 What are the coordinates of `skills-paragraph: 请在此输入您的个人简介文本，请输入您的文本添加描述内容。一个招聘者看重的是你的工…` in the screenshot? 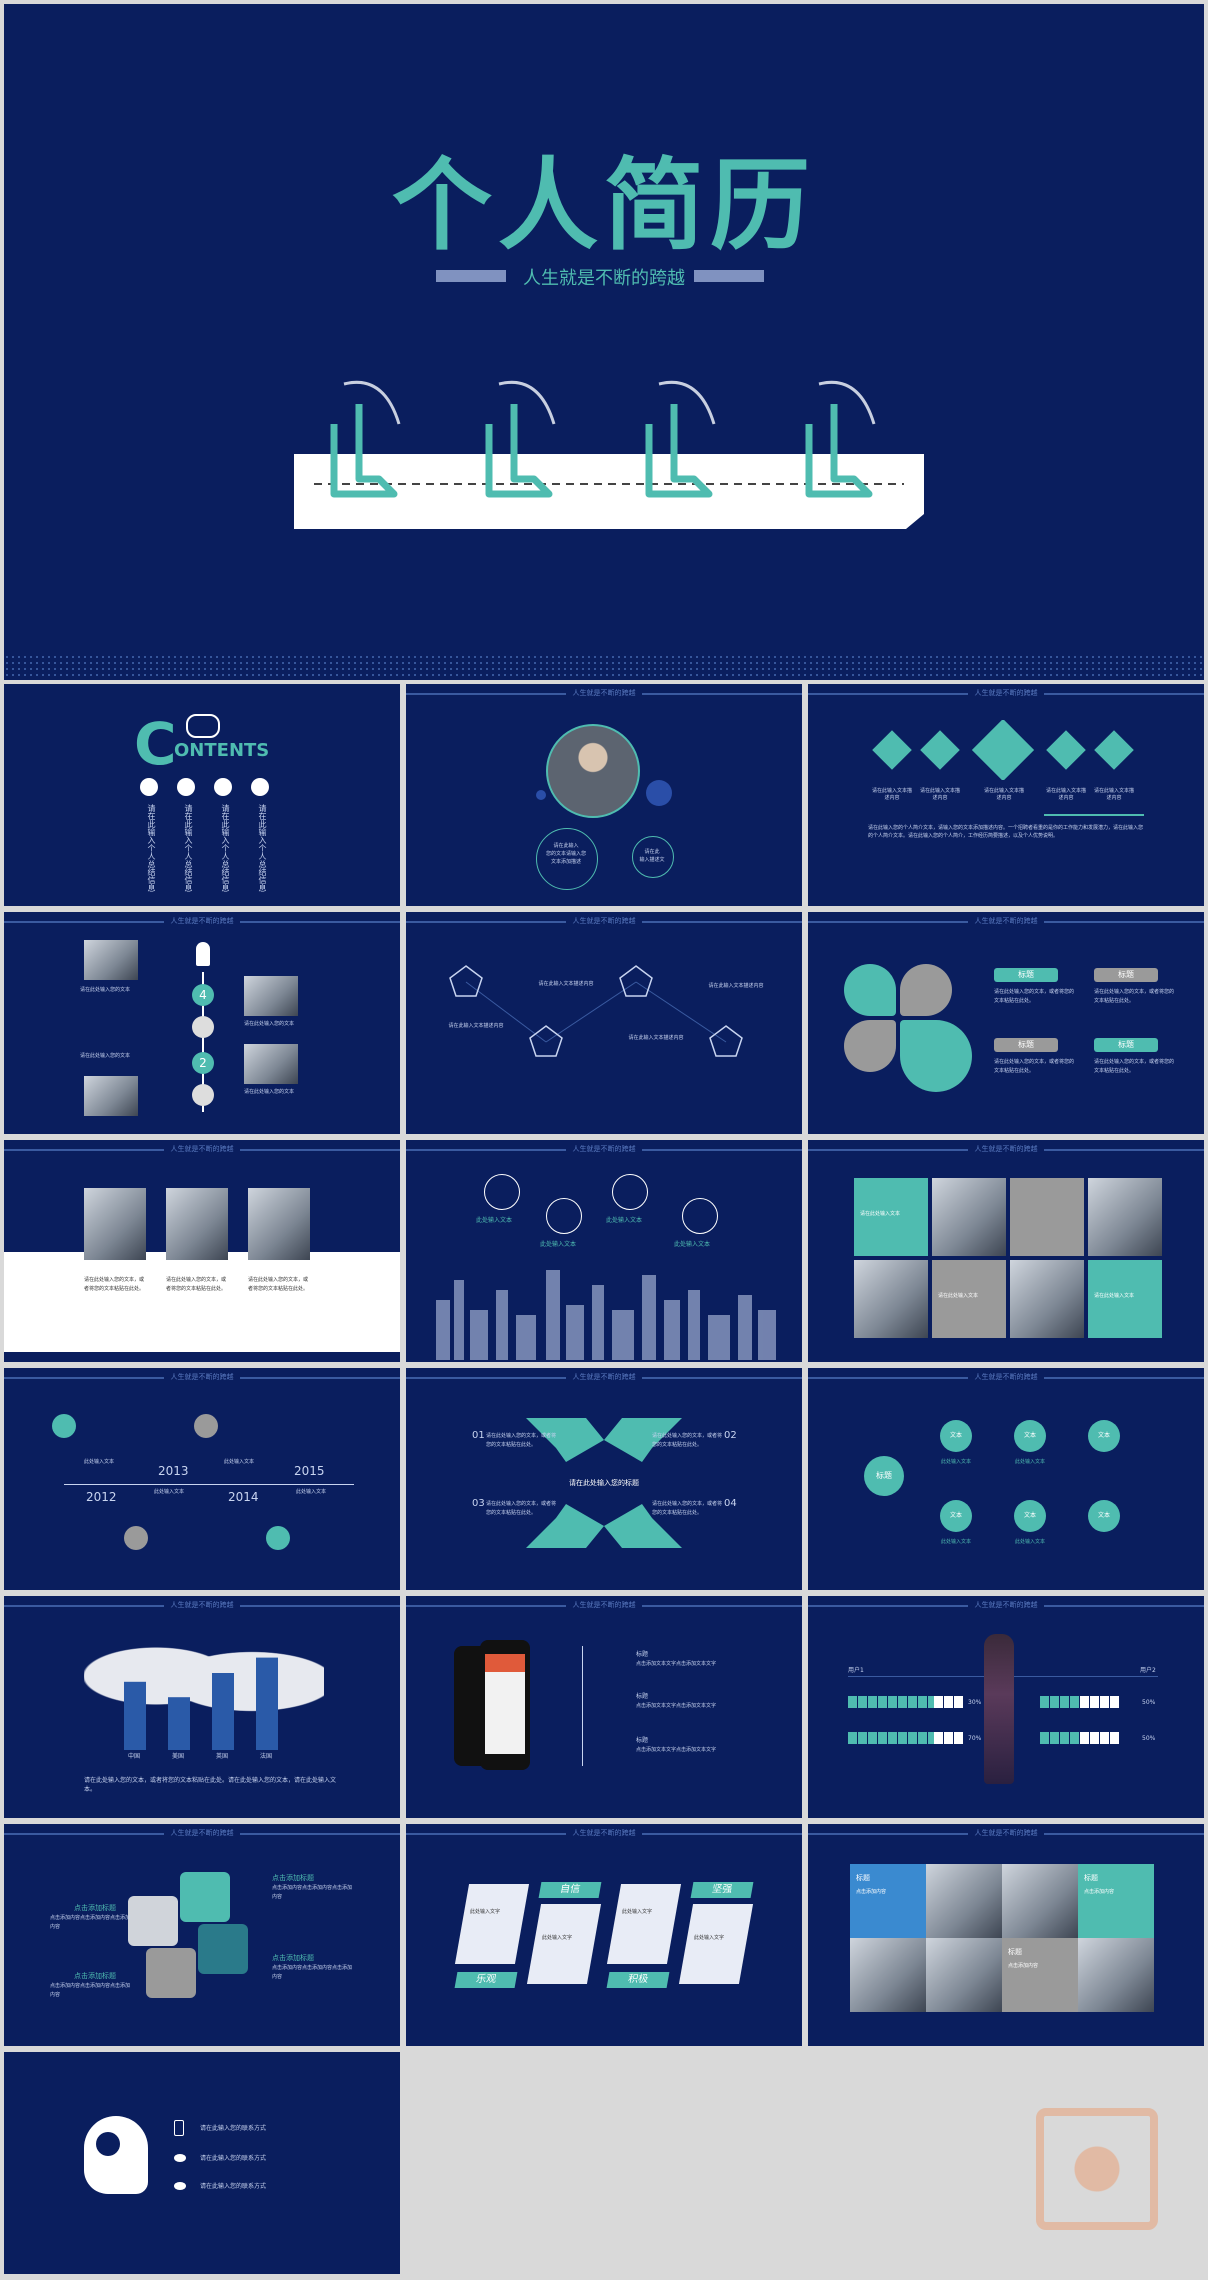 It's located at (1006, 832).